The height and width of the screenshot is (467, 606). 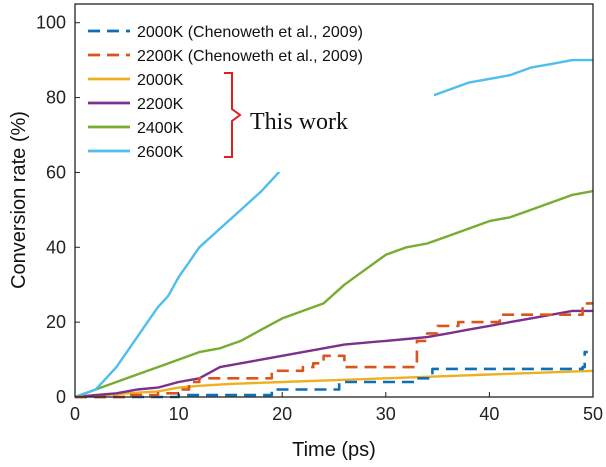 What do you see at coordinates (282, 414) in the screenshot?
I see `x-tick-label: 20` at bounding box center [282, 414].